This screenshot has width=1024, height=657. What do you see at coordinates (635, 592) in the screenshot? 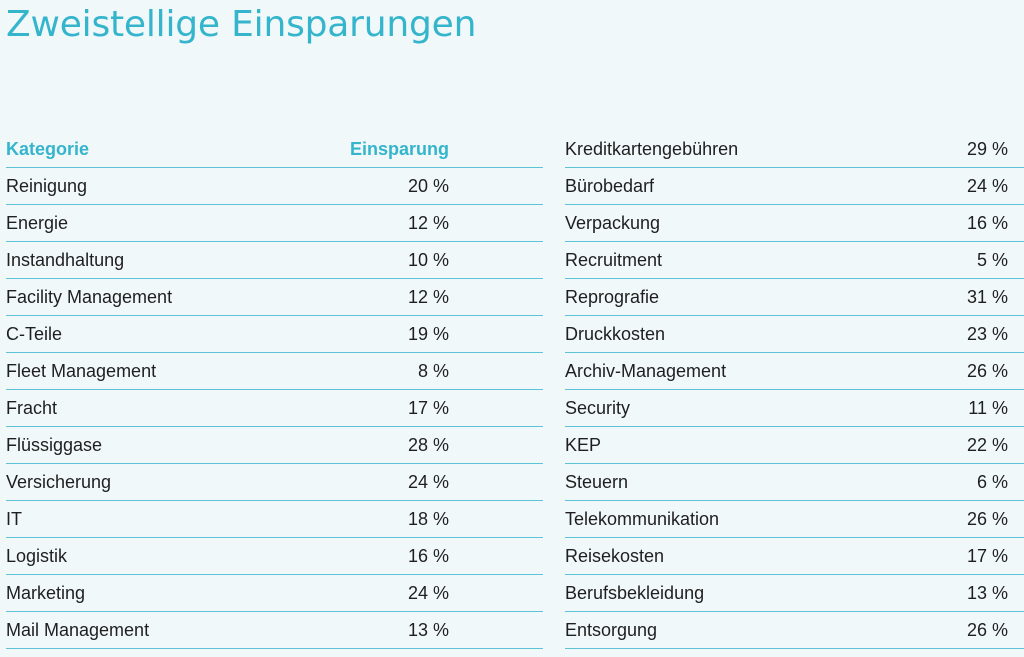
I see `row-category: Berufsbekleidung` at bounding box center [635, 592].